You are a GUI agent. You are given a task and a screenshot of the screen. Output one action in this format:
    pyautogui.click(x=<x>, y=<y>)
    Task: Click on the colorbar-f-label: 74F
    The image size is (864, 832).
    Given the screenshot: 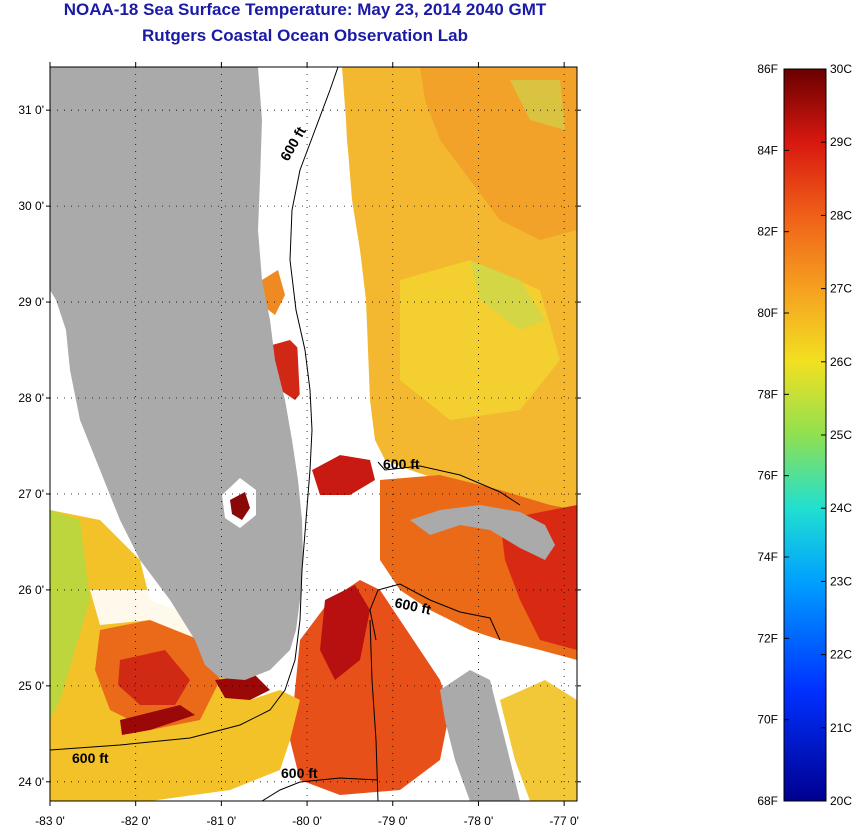 What is the action you would take?
    pyautogui.click(x=767, y=557)
    